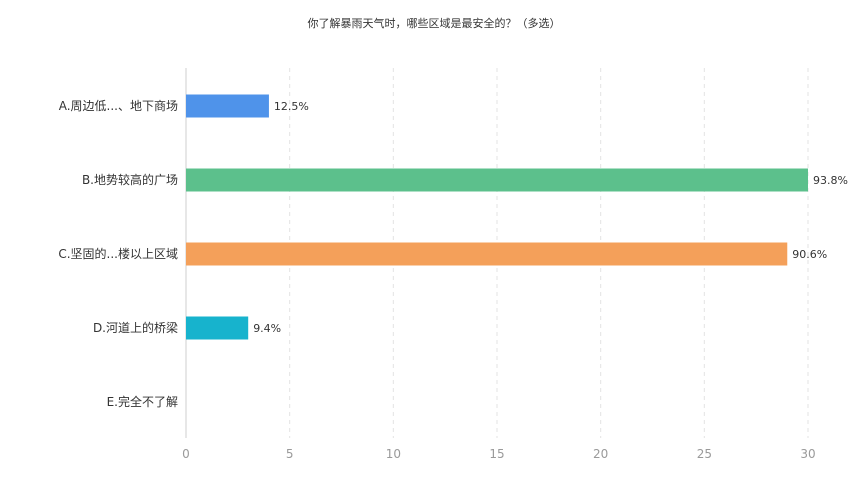  I want to click on category-label: B.地势较高的广场, so click(130, 179).